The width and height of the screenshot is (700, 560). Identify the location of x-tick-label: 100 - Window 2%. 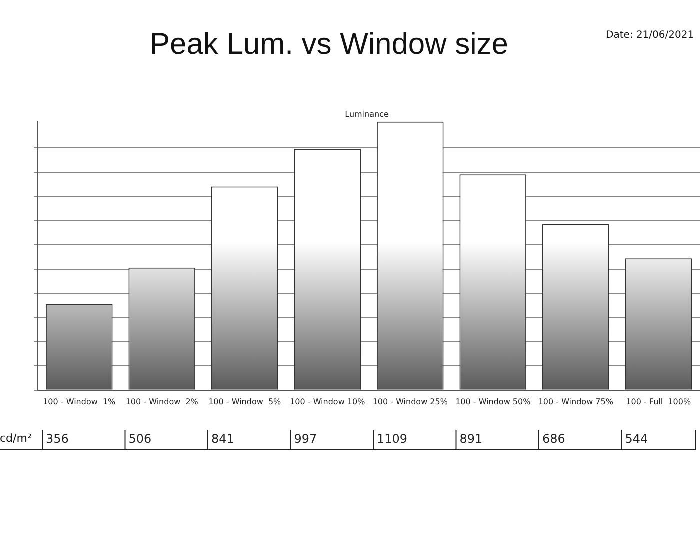
(162, 401).